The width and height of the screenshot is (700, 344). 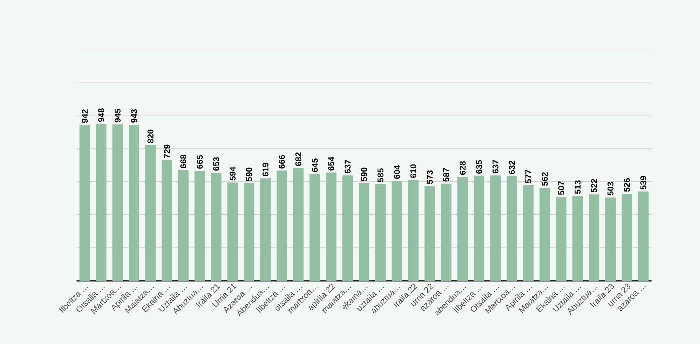 I want to click on data-label: 585, so click(x=381, y=175).